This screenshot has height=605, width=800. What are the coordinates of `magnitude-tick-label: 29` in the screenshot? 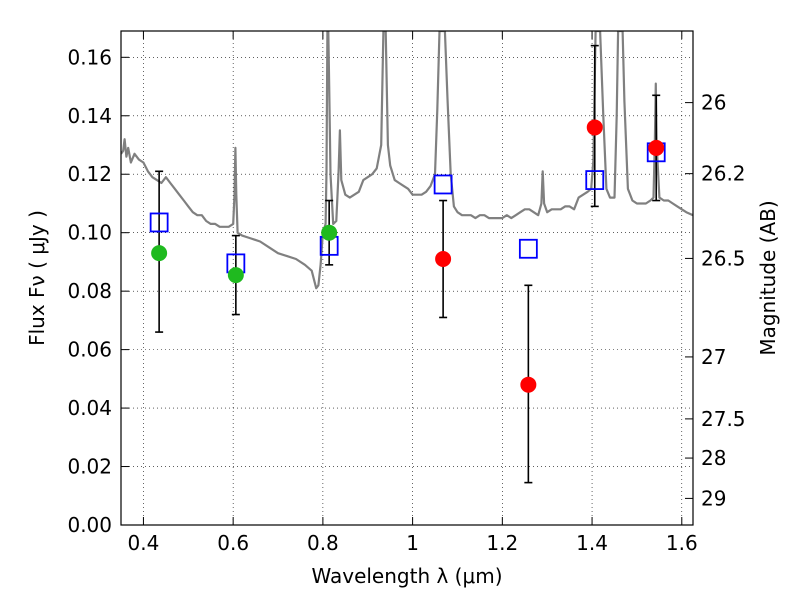 It's located at (713, 498).